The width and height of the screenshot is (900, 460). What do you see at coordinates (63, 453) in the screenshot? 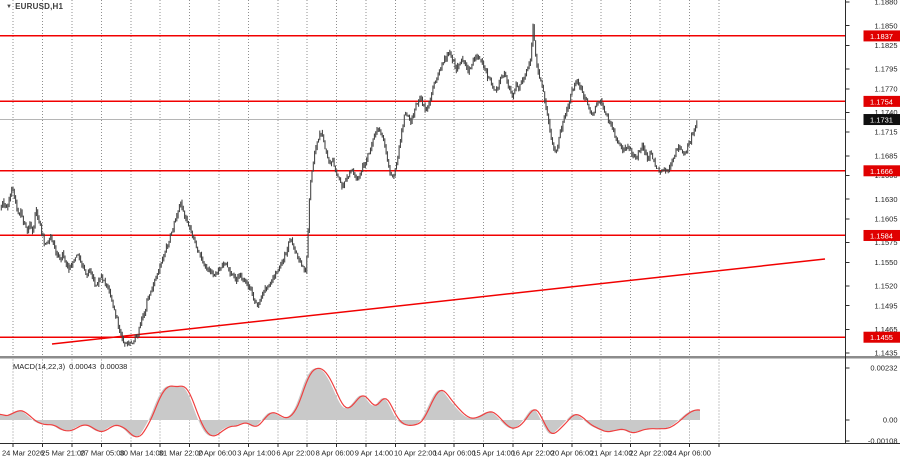
I see `time-label: 25 Mar 21:00` at bounding box center [63, 453].